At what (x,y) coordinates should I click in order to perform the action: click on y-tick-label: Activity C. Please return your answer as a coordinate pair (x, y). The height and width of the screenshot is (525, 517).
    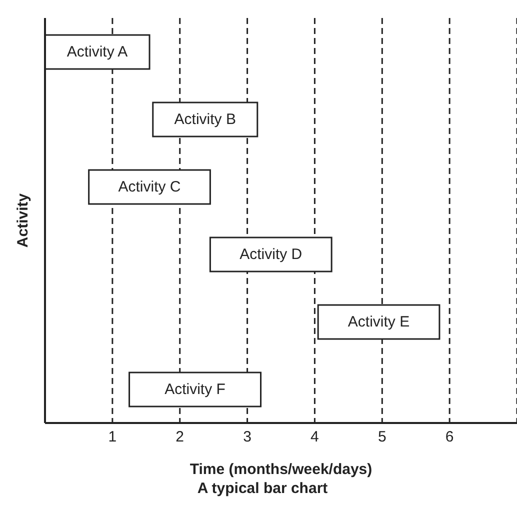
    Looking at the image, I should click on (149, 187).